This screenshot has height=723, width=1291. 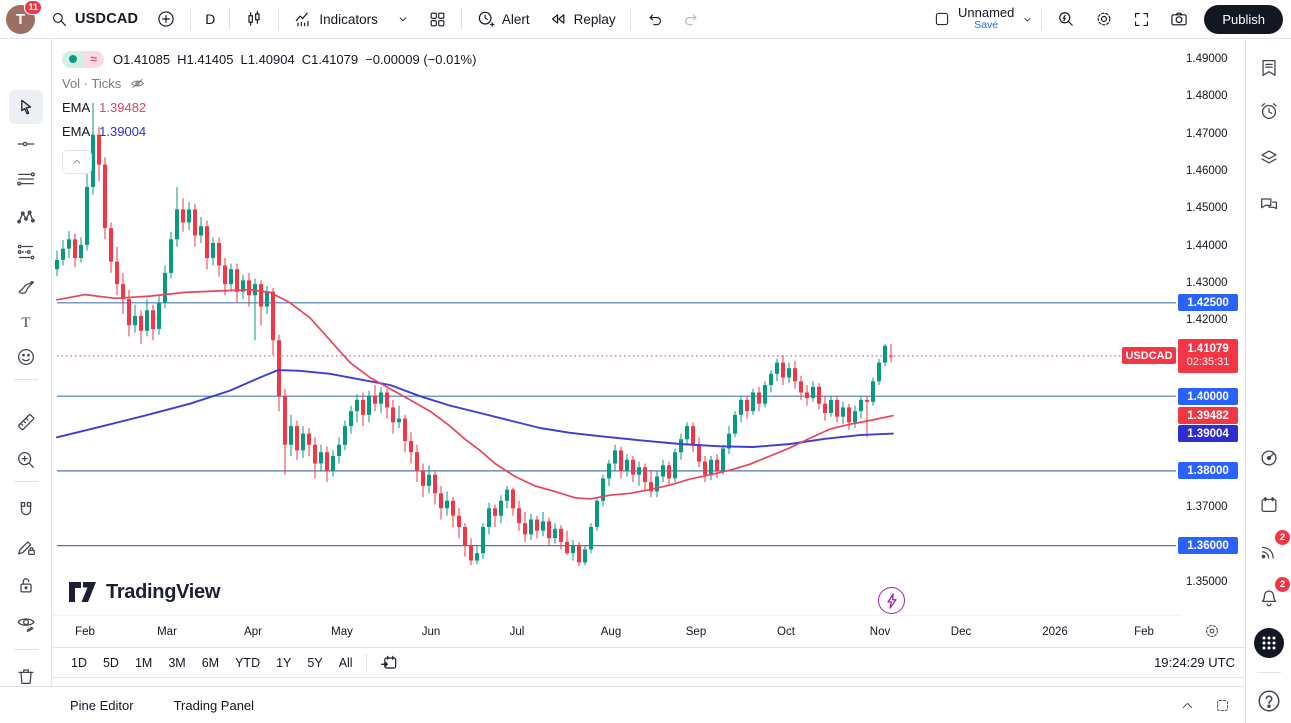 I want to click on range-button-all: All, so click(x=346, y=663).